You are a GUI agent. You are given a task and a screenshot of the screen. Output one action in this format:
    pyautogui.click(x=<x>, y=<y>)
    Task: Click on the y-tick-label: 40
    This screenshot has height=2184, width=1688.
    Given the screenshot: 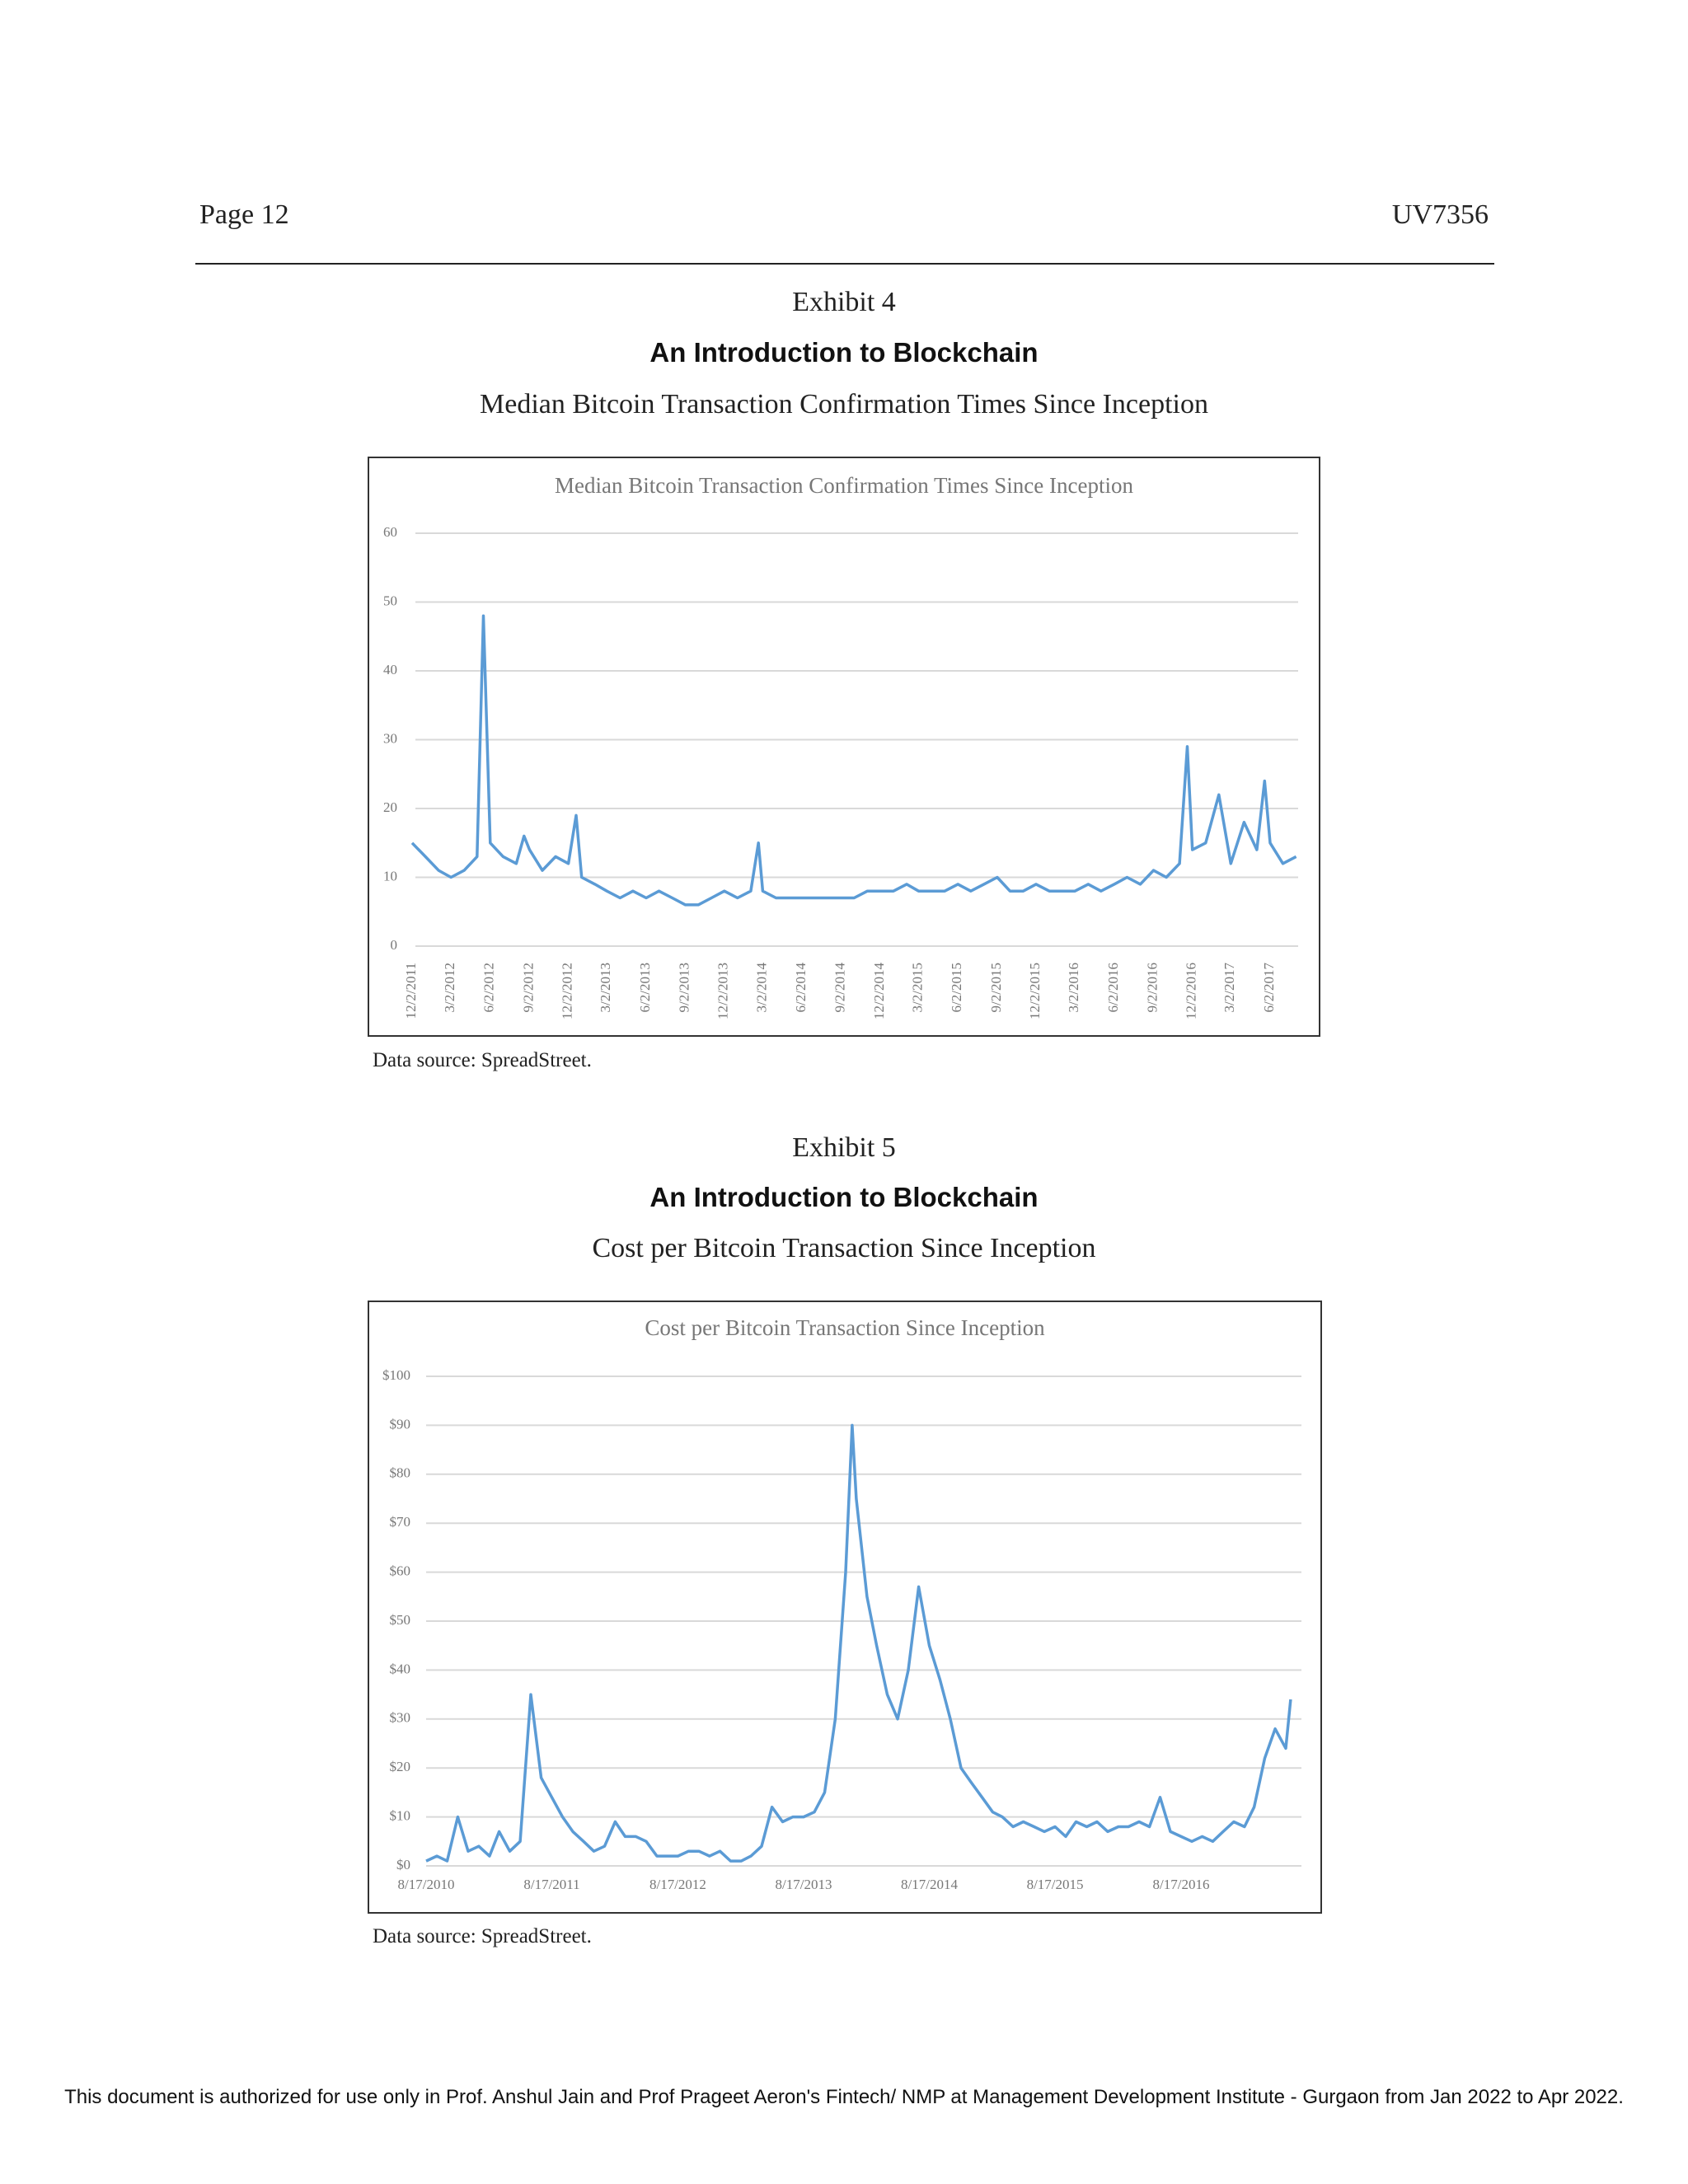 What is the action you would take?
    pyautogui.click(x=390, y=669)
    